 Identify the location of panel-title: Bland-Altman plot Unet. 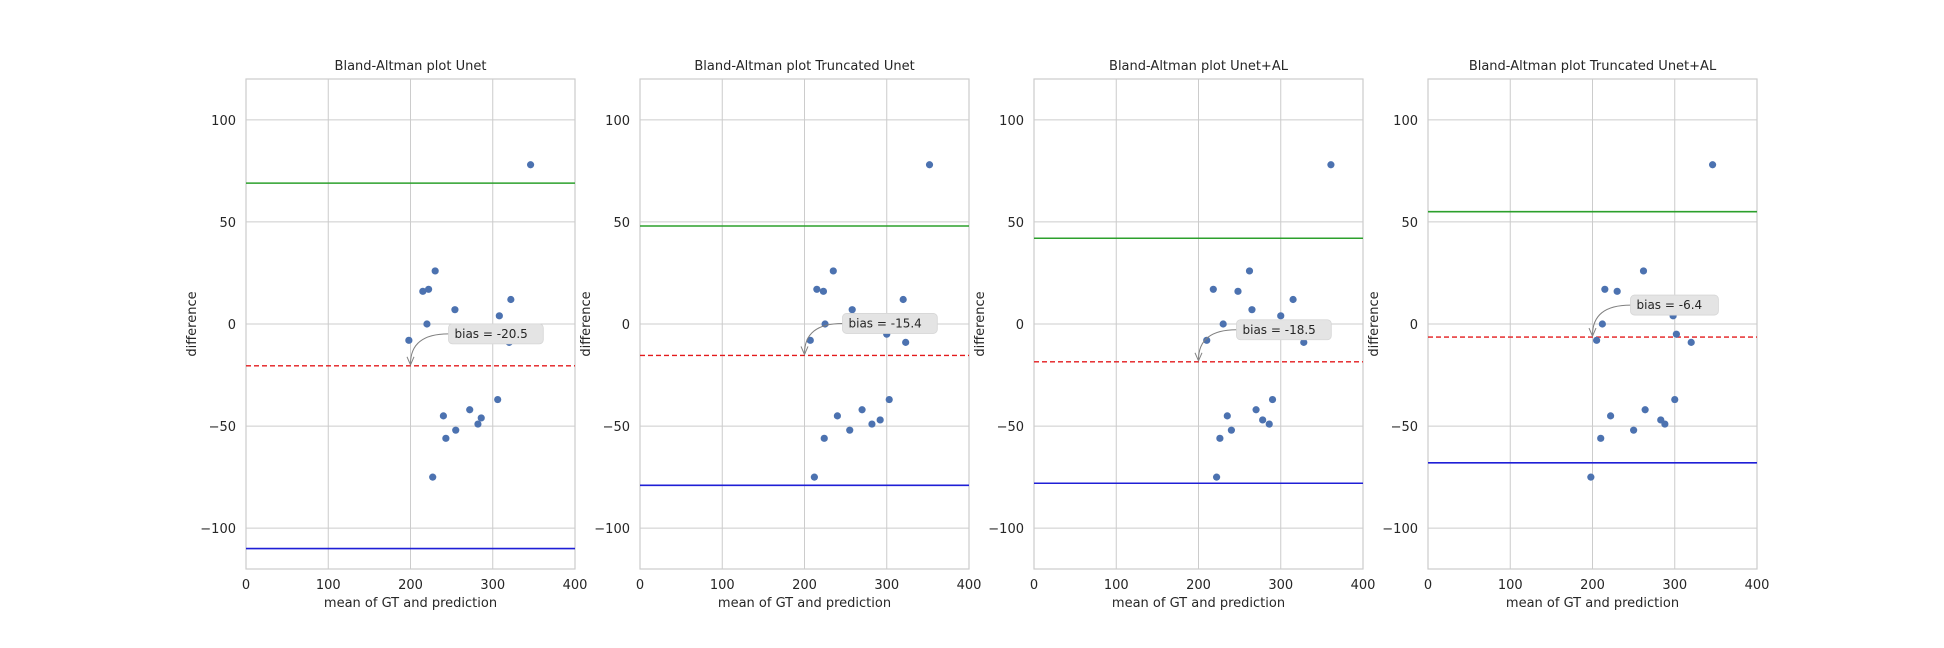
(411, 66).